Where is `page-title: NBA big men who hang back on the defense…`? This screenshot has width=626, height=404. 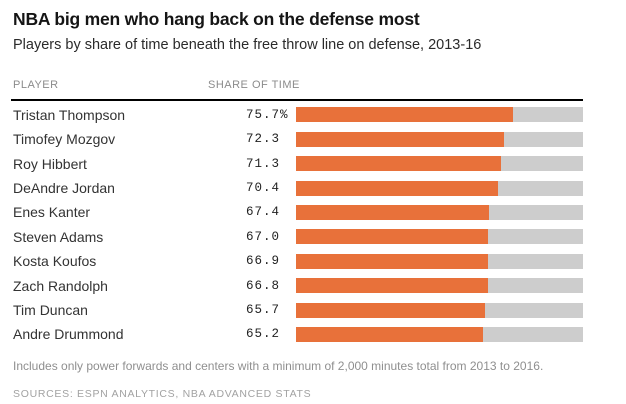
page-title: NBA big men who hang back on the defense… is located at coordinates (216, 19).